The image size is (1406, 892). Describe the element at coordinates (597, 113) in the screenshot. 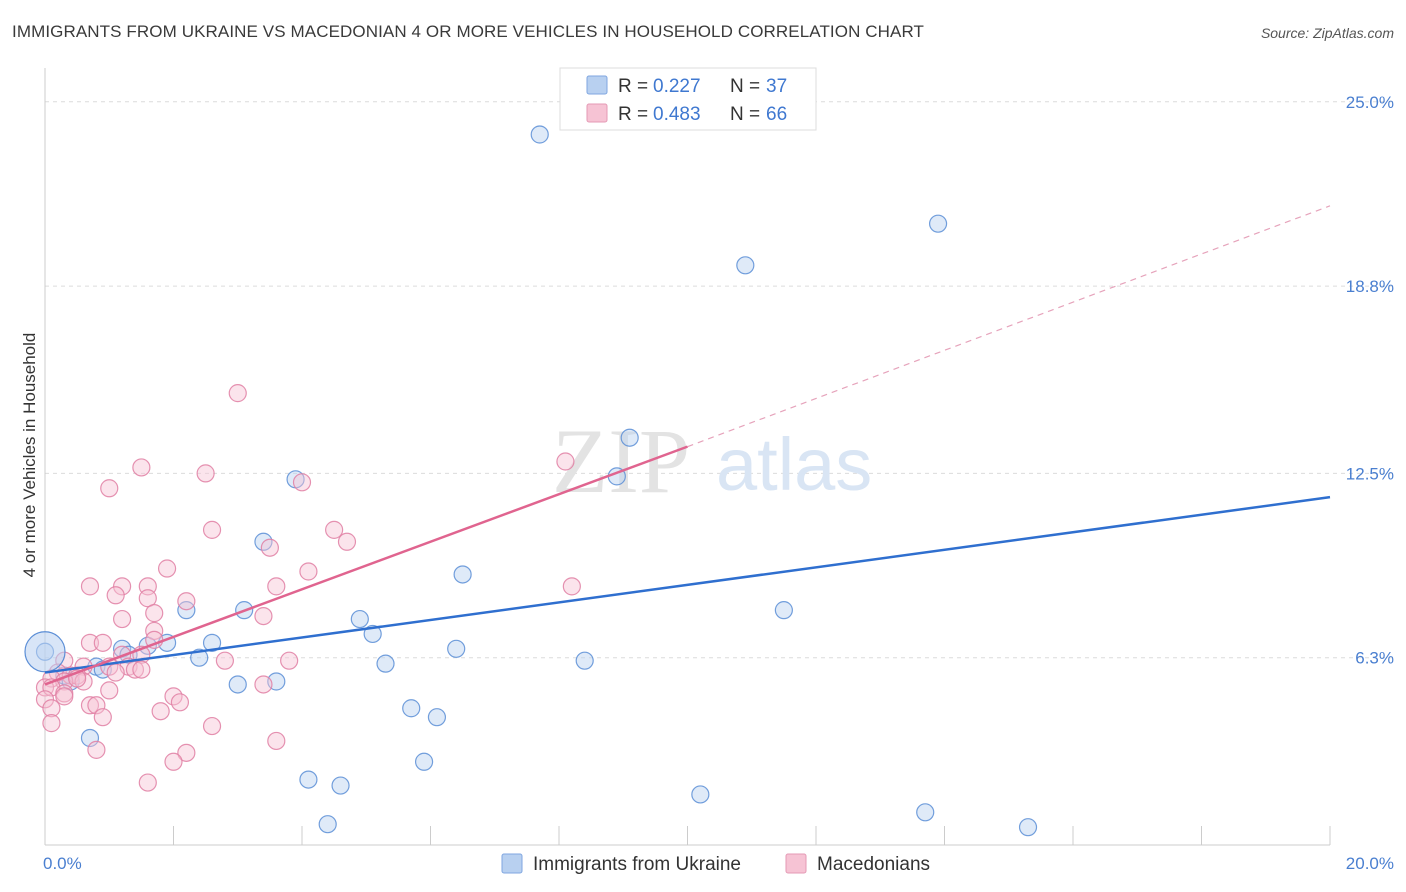

I see `legend-swatch-macedonians` at that location.